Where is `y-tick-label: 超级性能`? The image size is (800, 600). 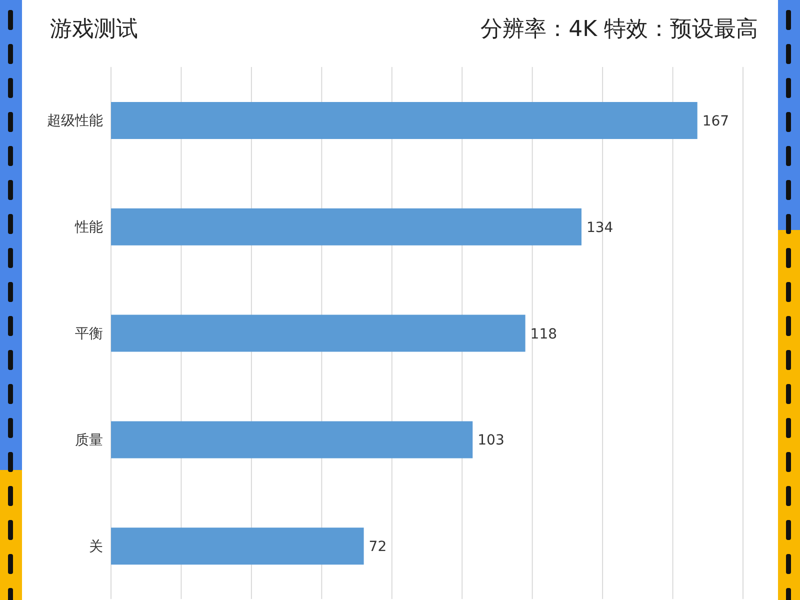
y-tick-label: 超级性能 is located at coordinates (75, 121).